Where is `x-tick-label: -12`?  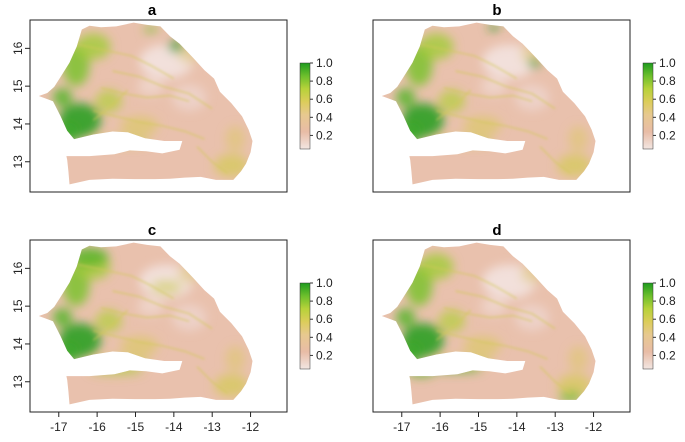
x-tick-label: -12 is located at coordinates (594, 427).